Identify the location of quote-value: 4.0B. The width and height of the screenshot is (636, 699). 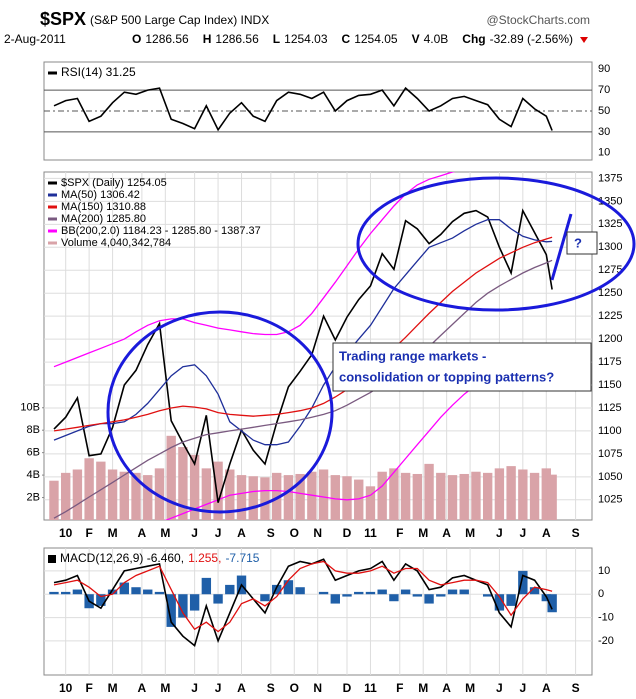
(436, 39).